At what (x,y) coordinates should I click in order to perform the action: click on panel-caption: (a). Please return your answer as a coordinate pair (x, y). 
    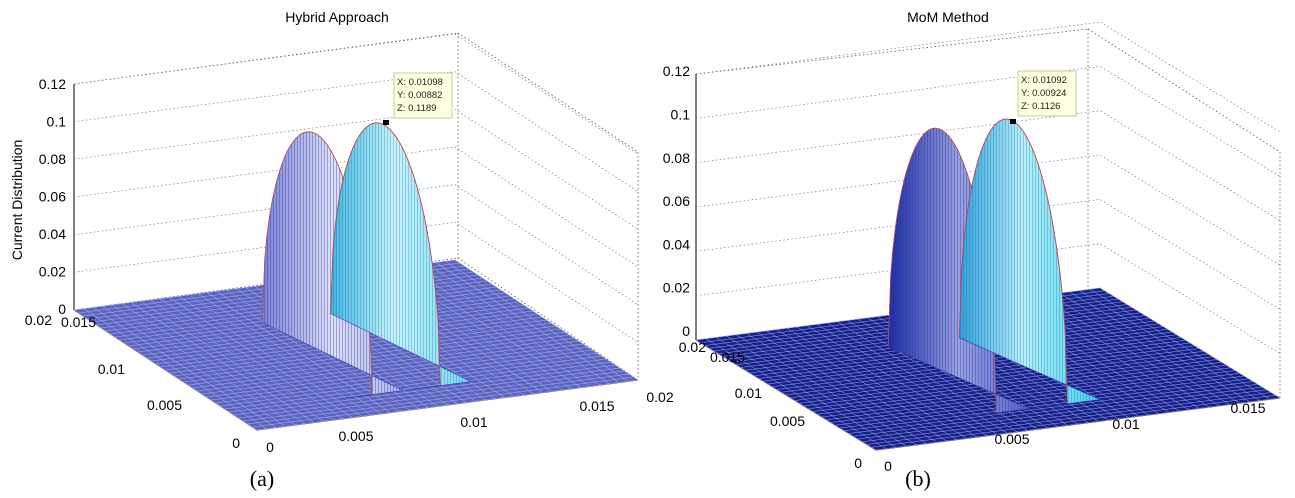
    Looking at the image, I should click on (262, 478).